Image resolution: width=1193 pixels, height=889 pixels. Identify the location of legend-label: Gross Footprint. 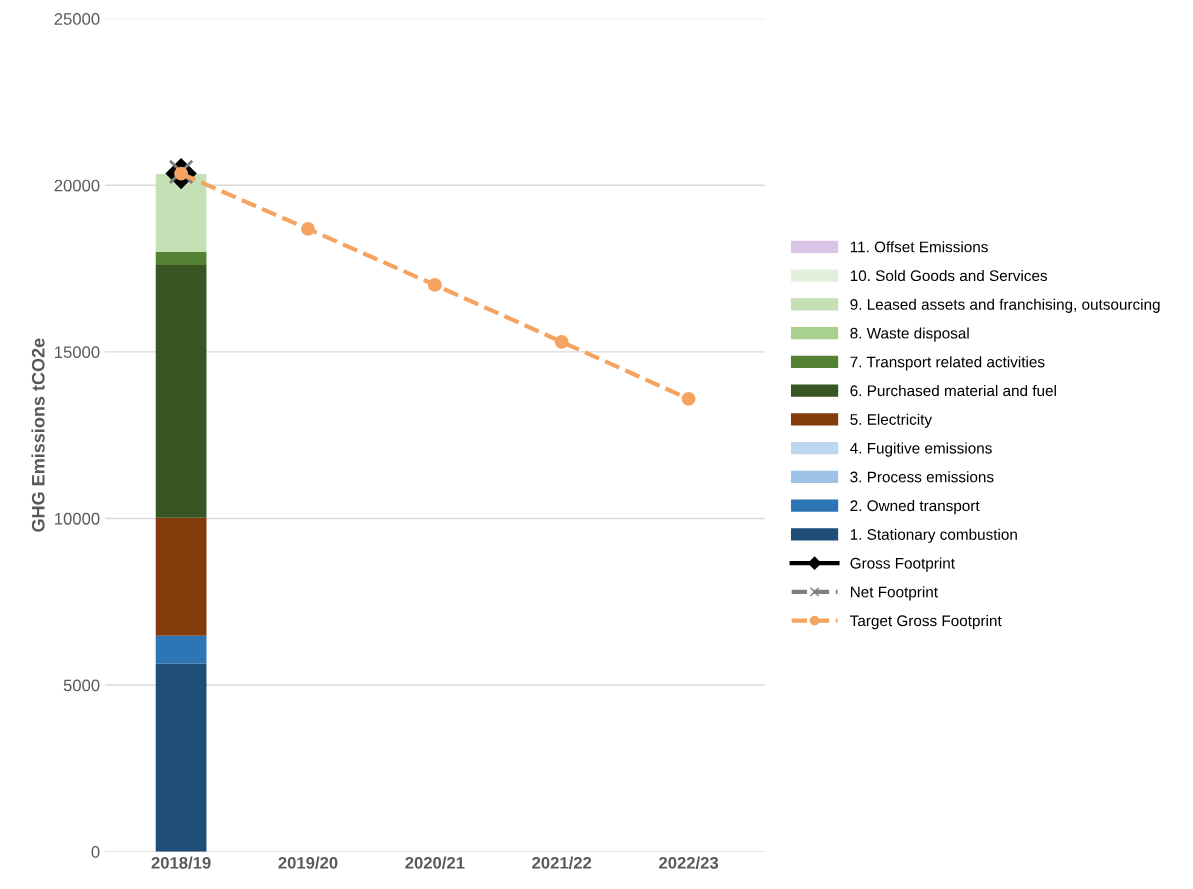
(902, 564).